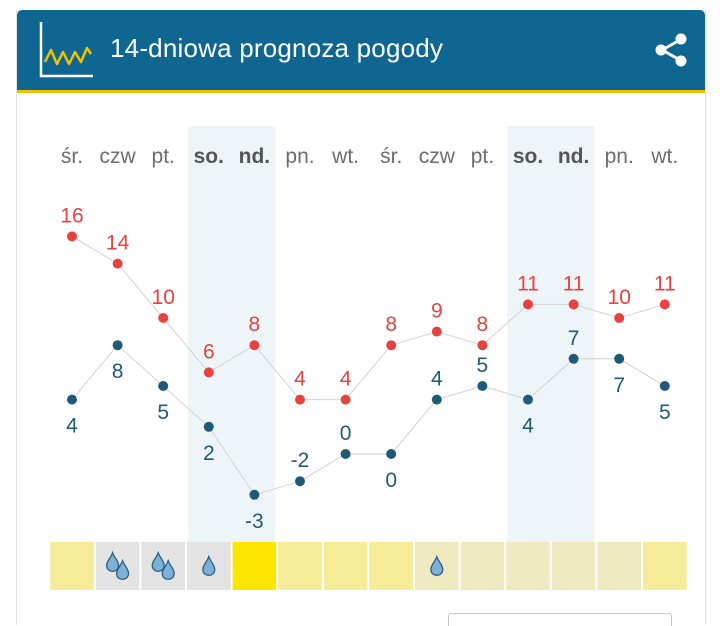  Describe the element at coordinates (118, 371) in the screenshot. I see `min-temp-label: 8` at that location.